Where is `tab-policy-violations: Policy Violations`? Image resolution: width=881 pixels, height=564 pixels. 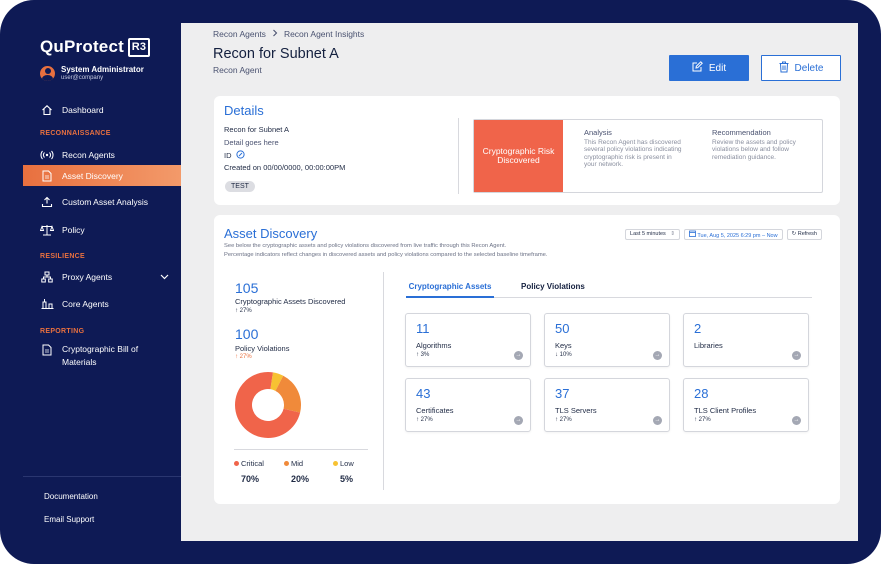 tab-policy-violations: Policy Violations is located at coordinates (553, 286).